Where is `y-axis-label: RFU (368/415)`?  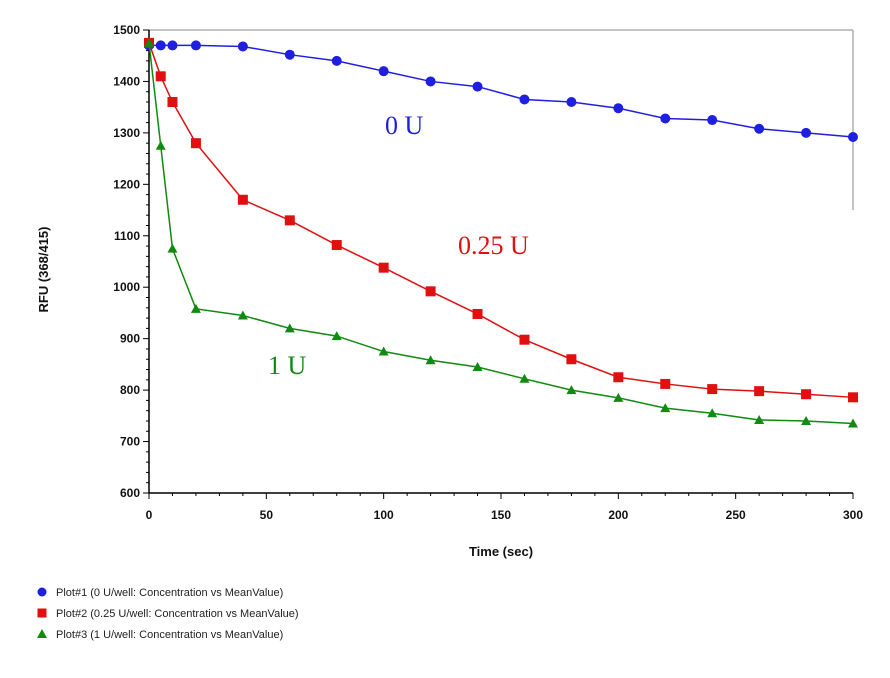 y-axis-label: RFU (368/415) is located at coordinates (43, 270).